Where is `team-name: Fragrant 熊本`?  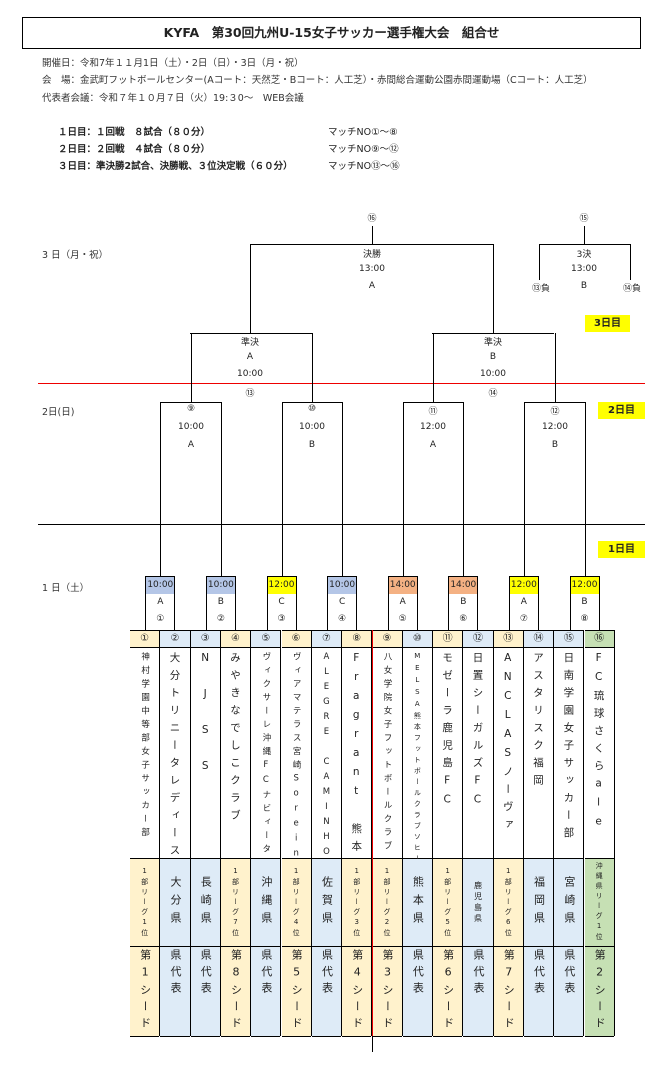 team-name: Fragrant 熊本 is located at coordinates (357, 753).